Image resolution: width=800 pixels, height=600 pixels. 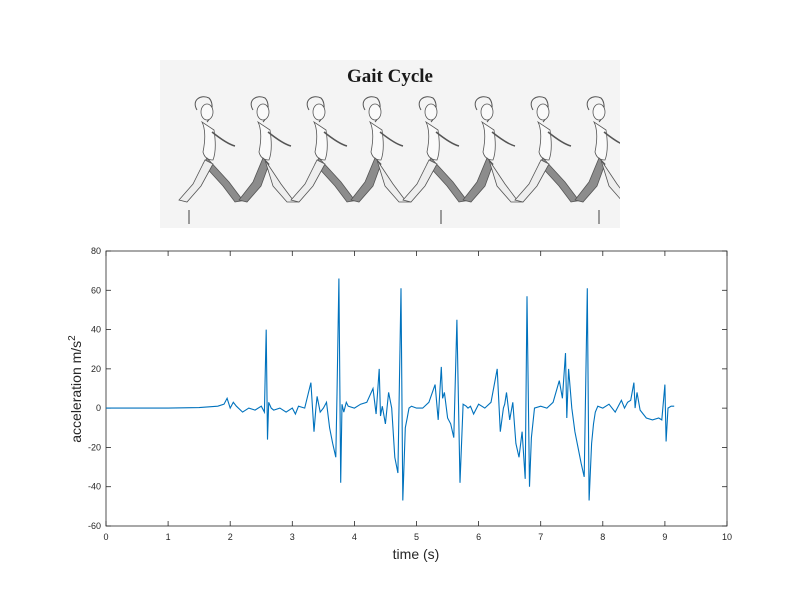 I want to click on walking-figures, so click(x=407, y=160).